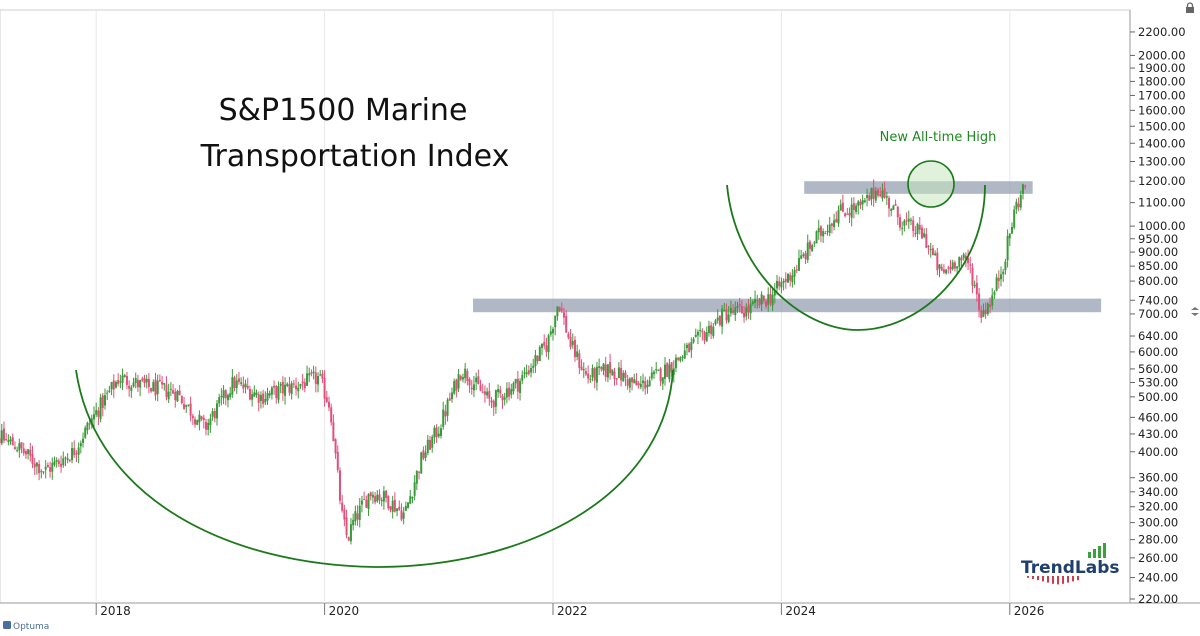 Image resolution: width=1200 pixels, height=636 pixels. Describe the element at coordinates (355, 156) in the screenshot. I see `chart-title-line-2: Transportation Index` at that location.